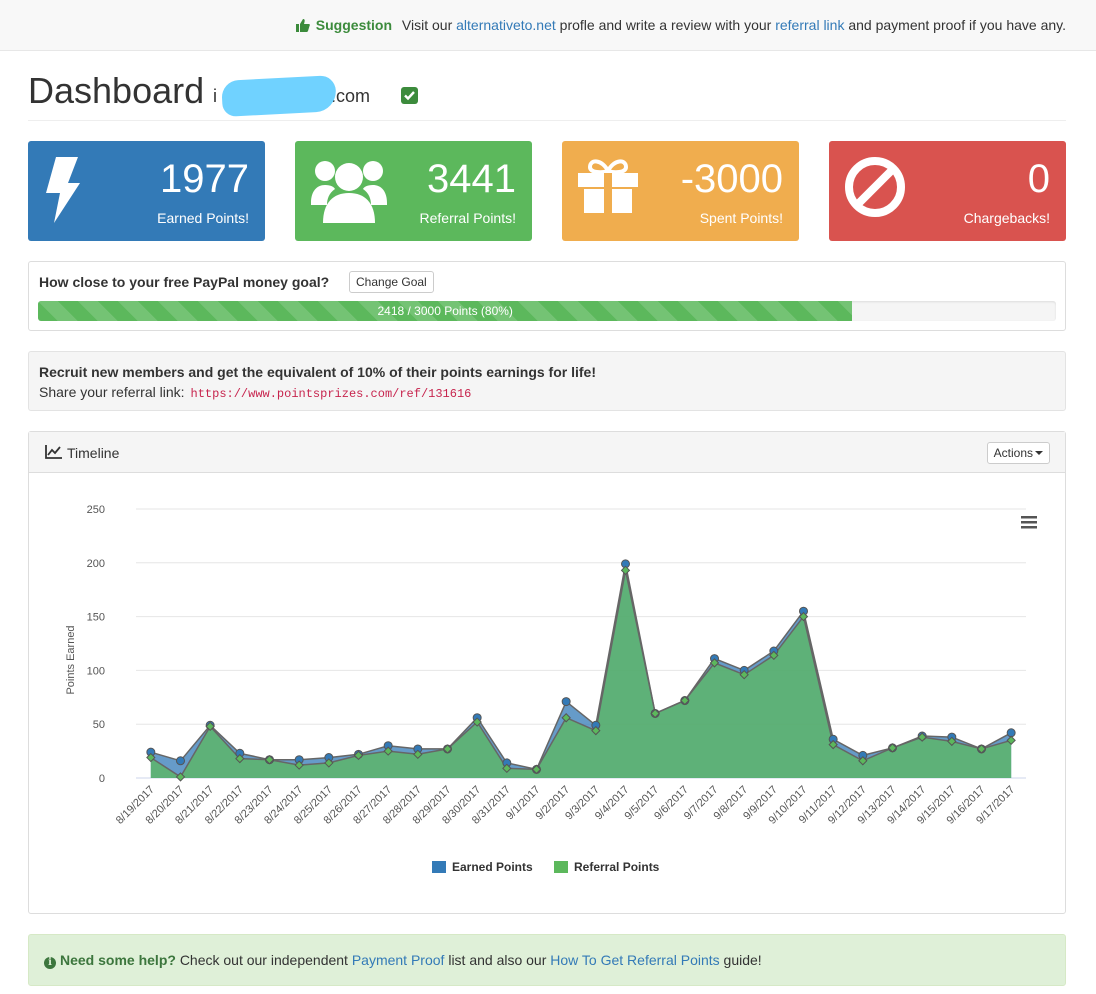 This screenshot has height=994, width=1096. Describe the element at coordinates (810, 25) in the screenshot. I see `referral-link: referral link` at that location.